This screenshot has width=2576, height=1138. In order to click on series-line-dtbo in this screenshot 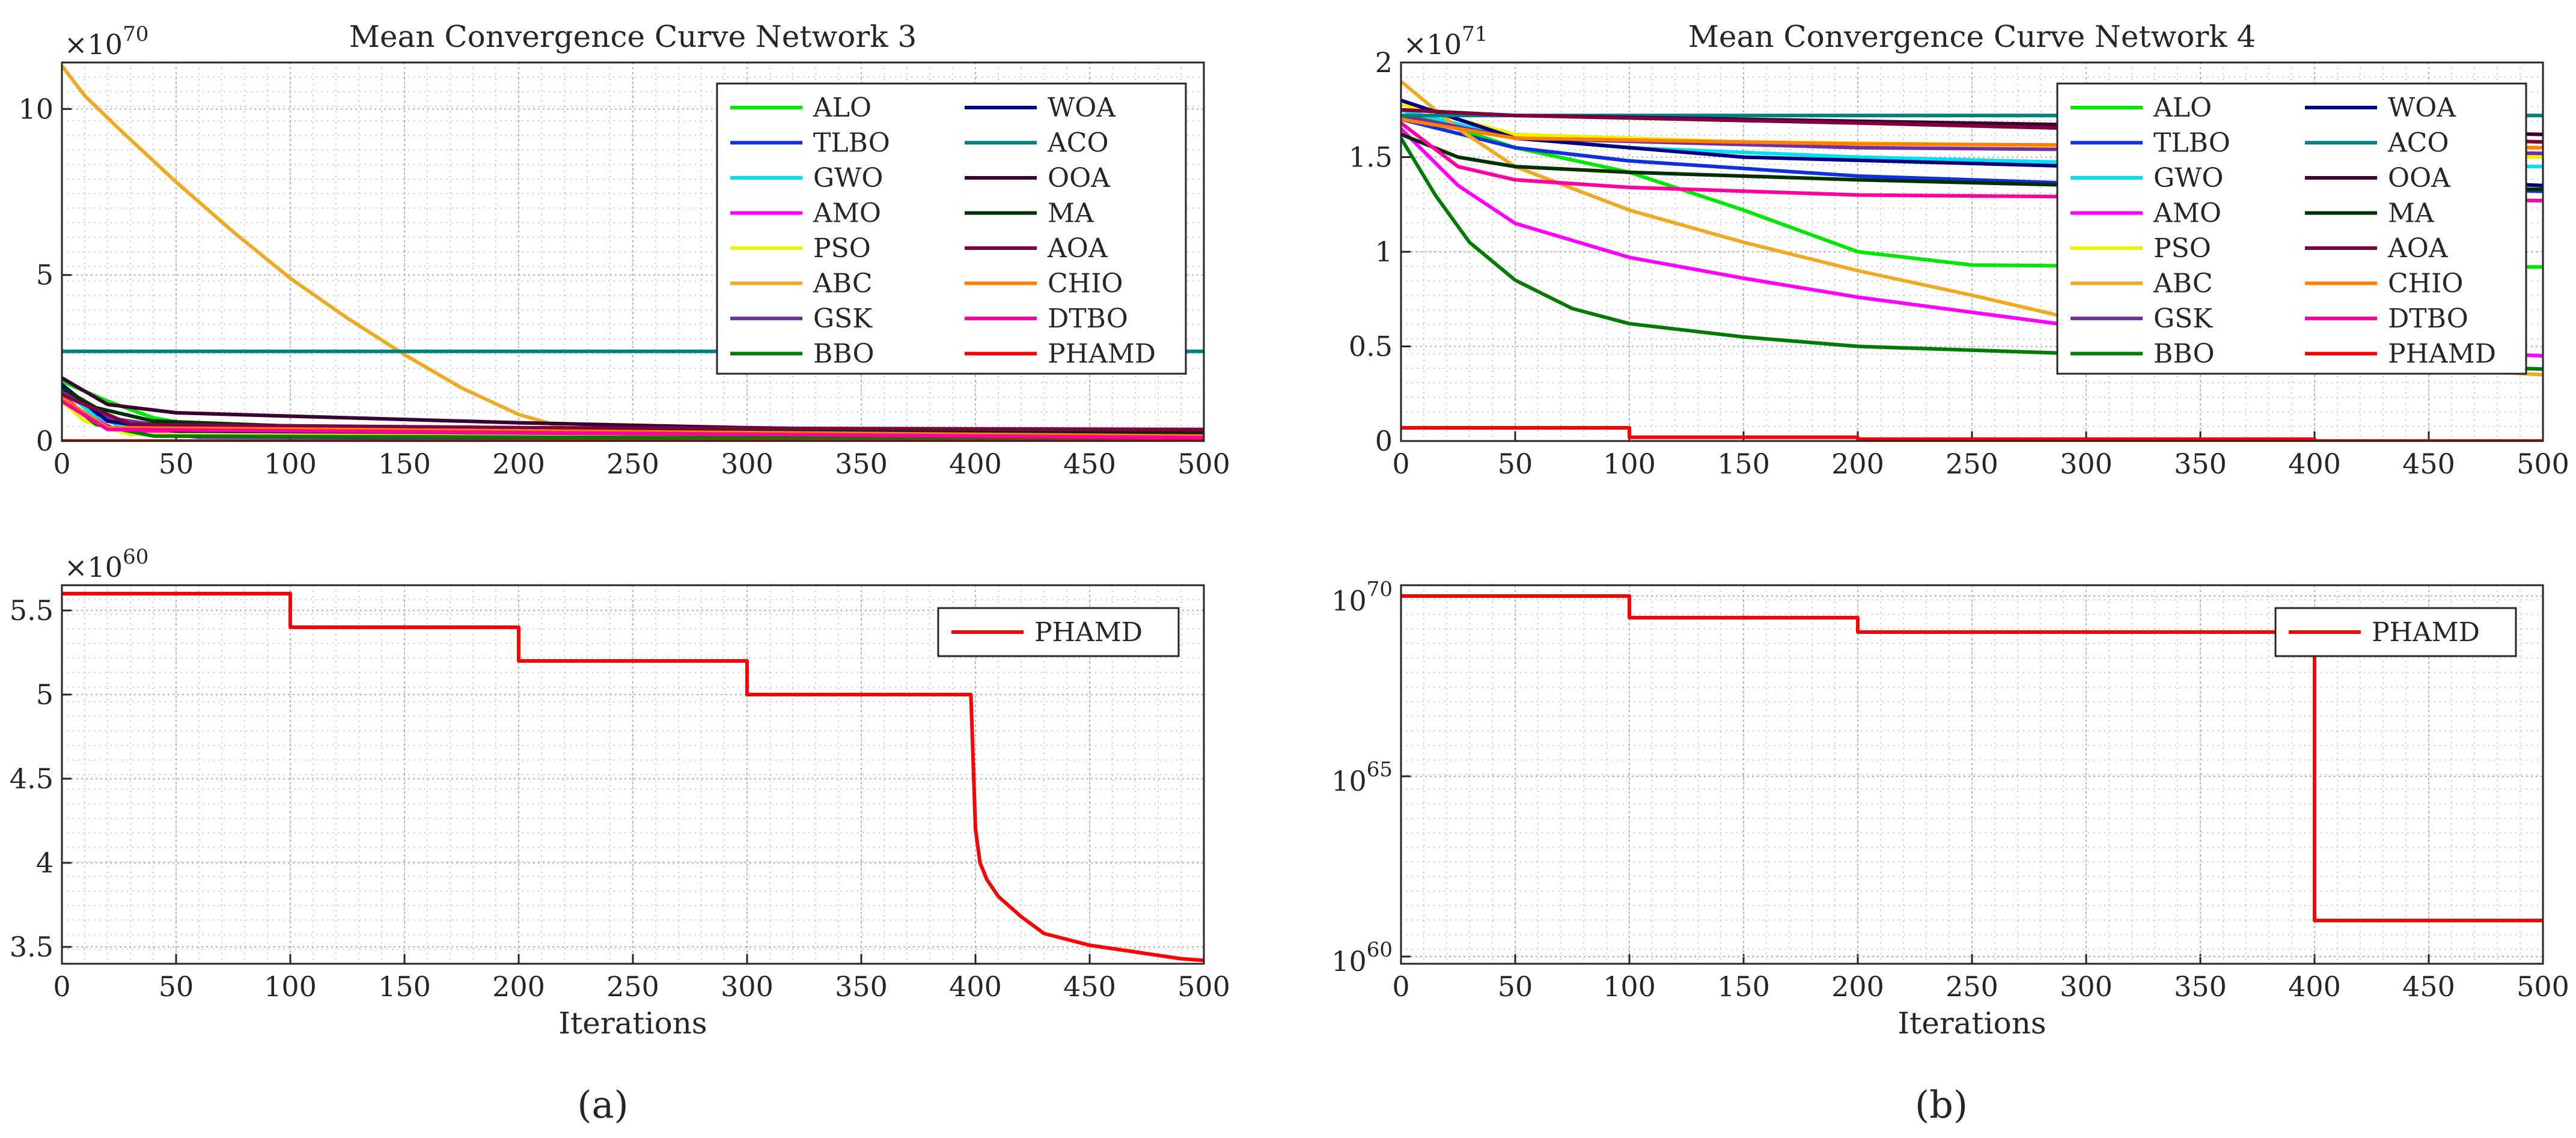, I will do `click(1972, 161)`.